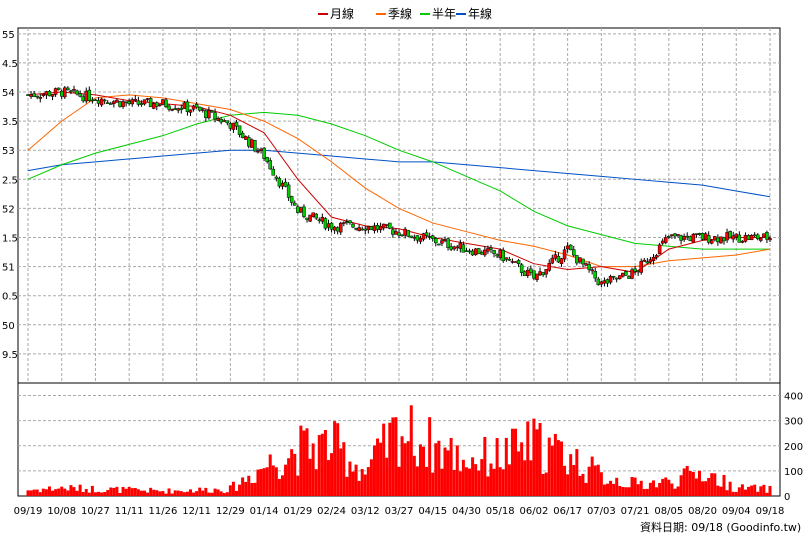 The image size is (808, 540). I want to click on legend-label-monthly: 月線, so click(342, 13).